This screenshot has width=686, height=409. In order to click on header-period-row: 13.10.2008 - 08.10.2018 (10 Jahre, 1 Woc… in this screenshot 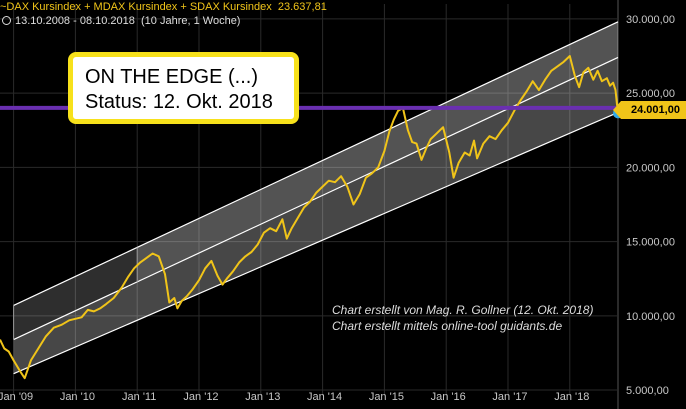, I will do `click(120, 21)`.